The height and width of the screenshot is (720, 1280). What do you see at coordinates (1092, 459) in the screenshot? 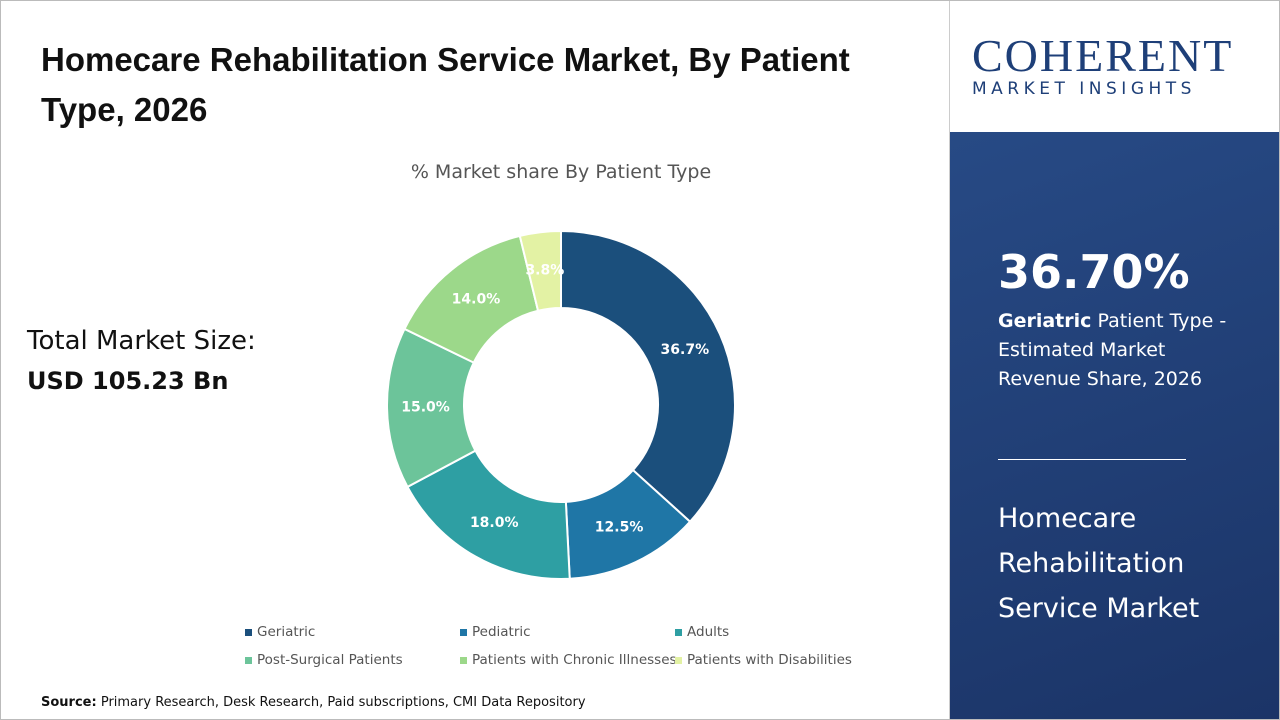
I see `divider` at bounding box center [1092, 459].